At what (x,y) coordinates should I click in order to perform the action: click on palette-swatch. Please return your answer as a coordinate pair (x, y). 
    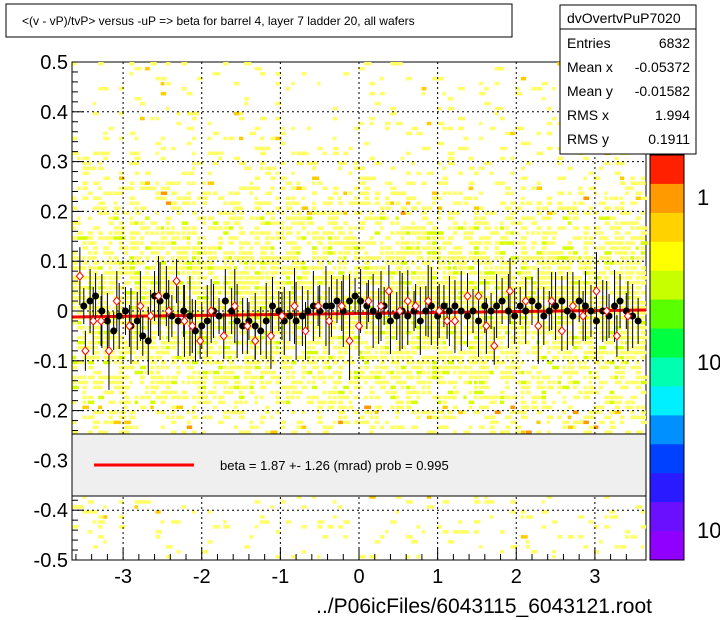
    Looking at the image, I should click on (667, 343).